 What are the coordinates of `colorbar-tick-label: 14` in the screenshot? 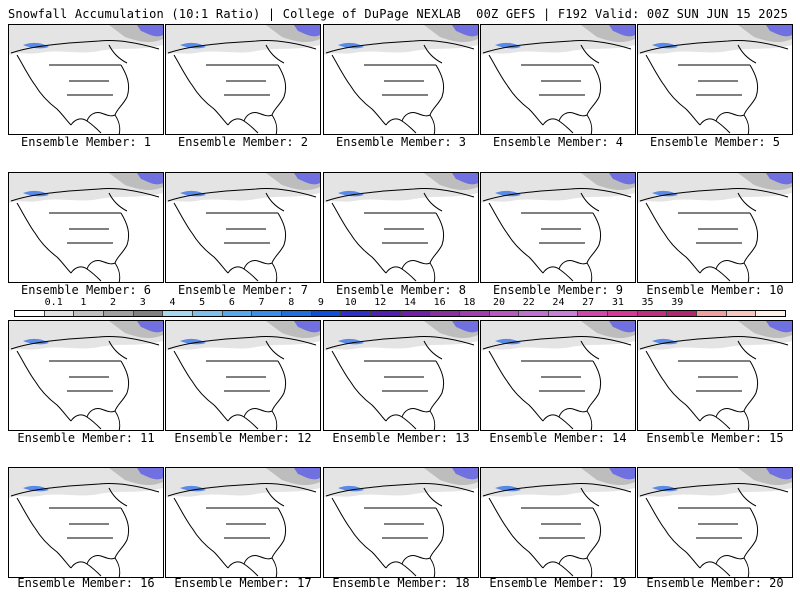 It's located at (410, 302).